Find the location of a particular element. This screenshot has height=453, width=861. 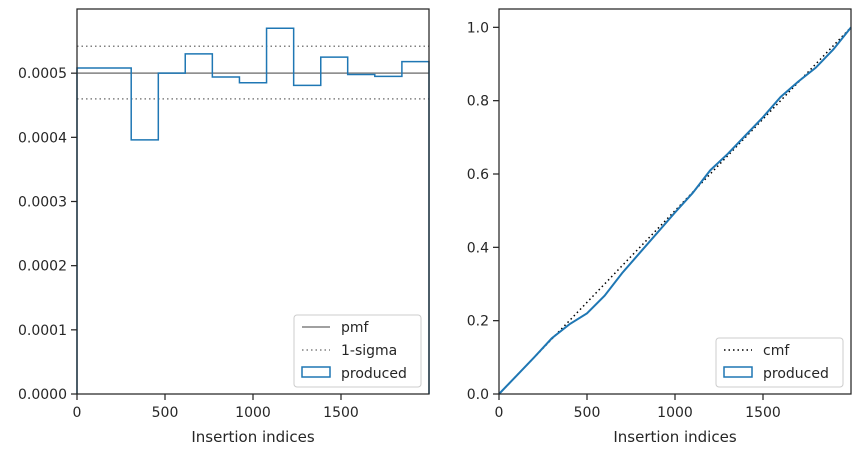

y-tick-label: 0.0 is located at coordinates (478, 395).